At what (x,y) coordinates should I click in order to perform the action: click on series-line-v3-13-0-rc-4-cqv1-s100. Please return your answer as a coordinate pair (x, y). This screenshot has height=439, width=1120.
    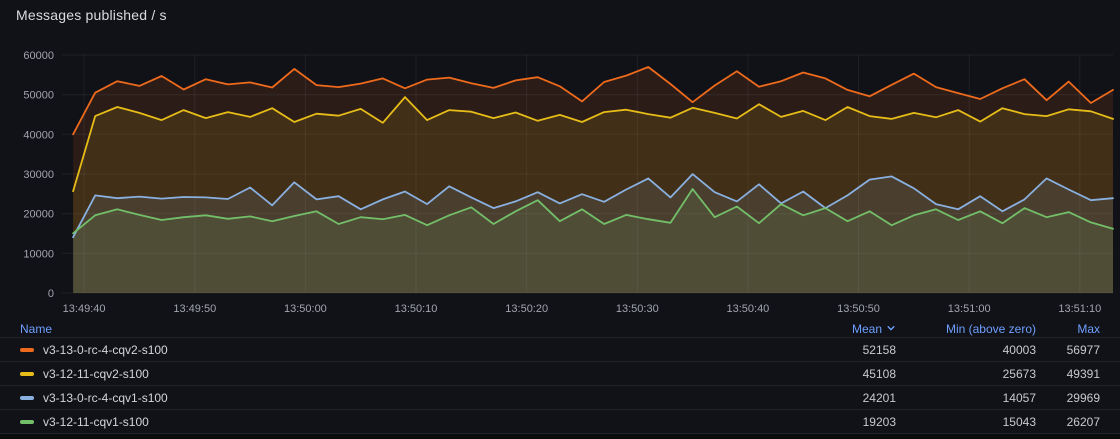
    Looking at the image, I should click on (593, 206).